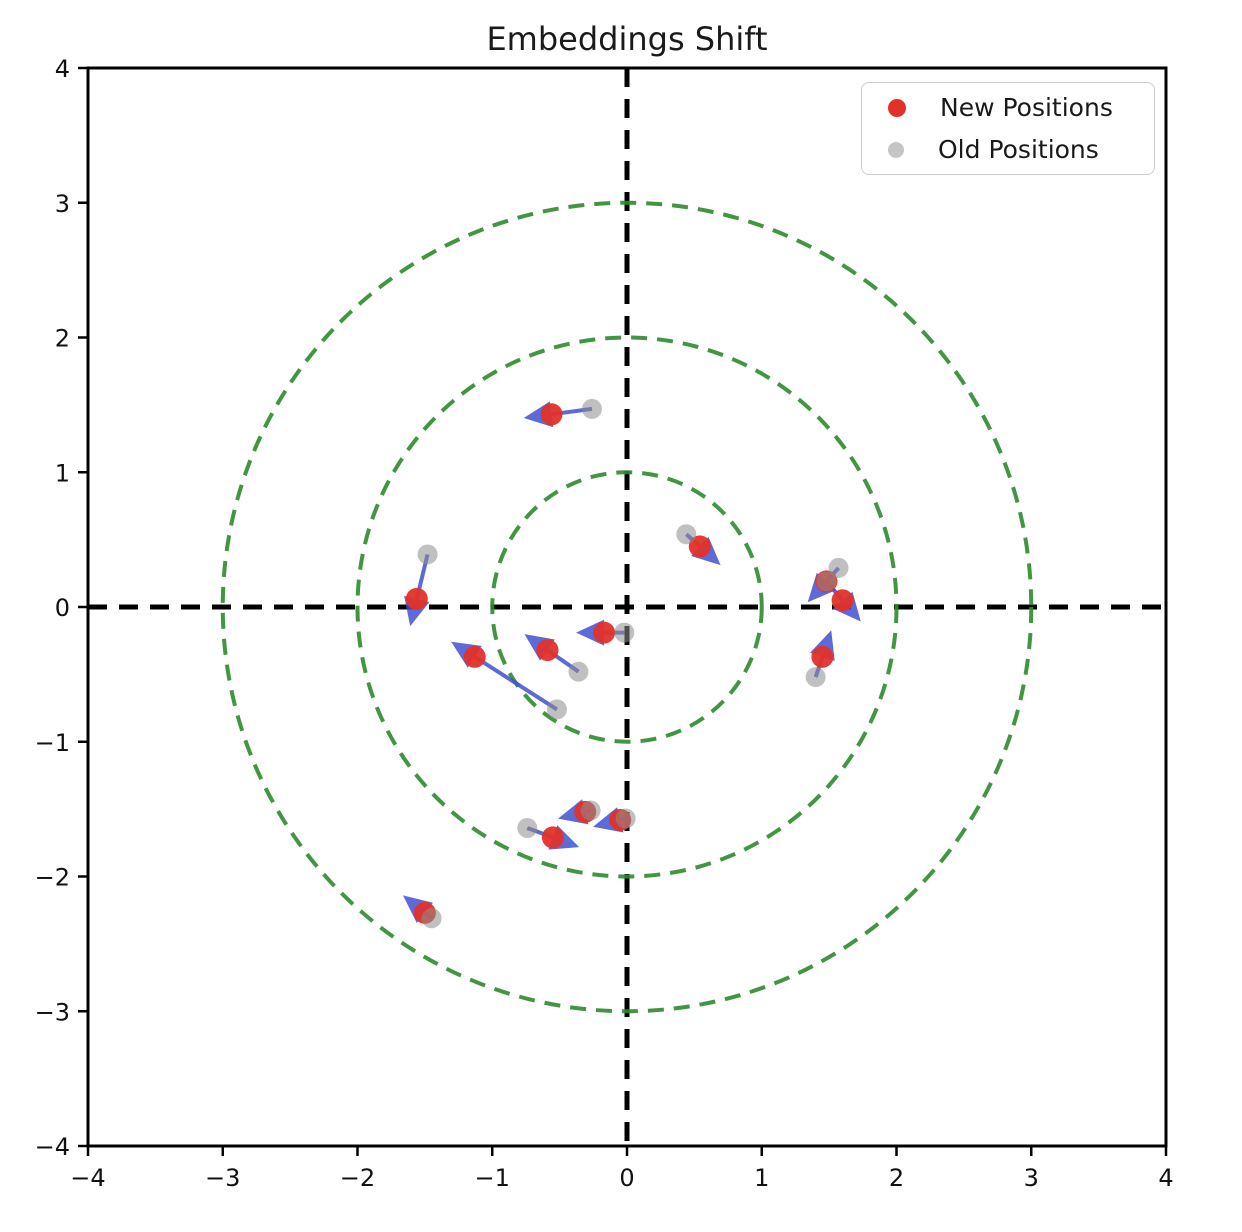 This screenshot has height=1232, width=1242. I want to click on x-tick-label: −2, so click(357, 1178).